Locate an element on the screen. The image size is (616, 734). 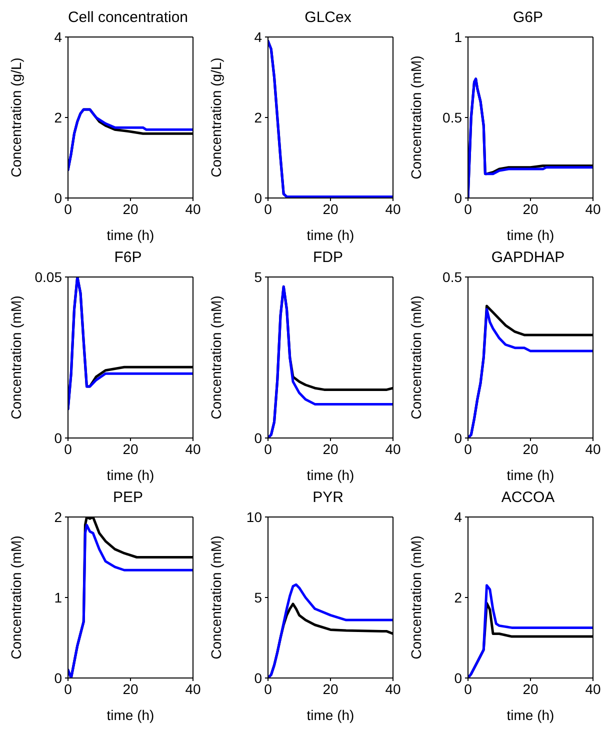
chart-title: GAPDHAP is located at coordinates (528, 258).